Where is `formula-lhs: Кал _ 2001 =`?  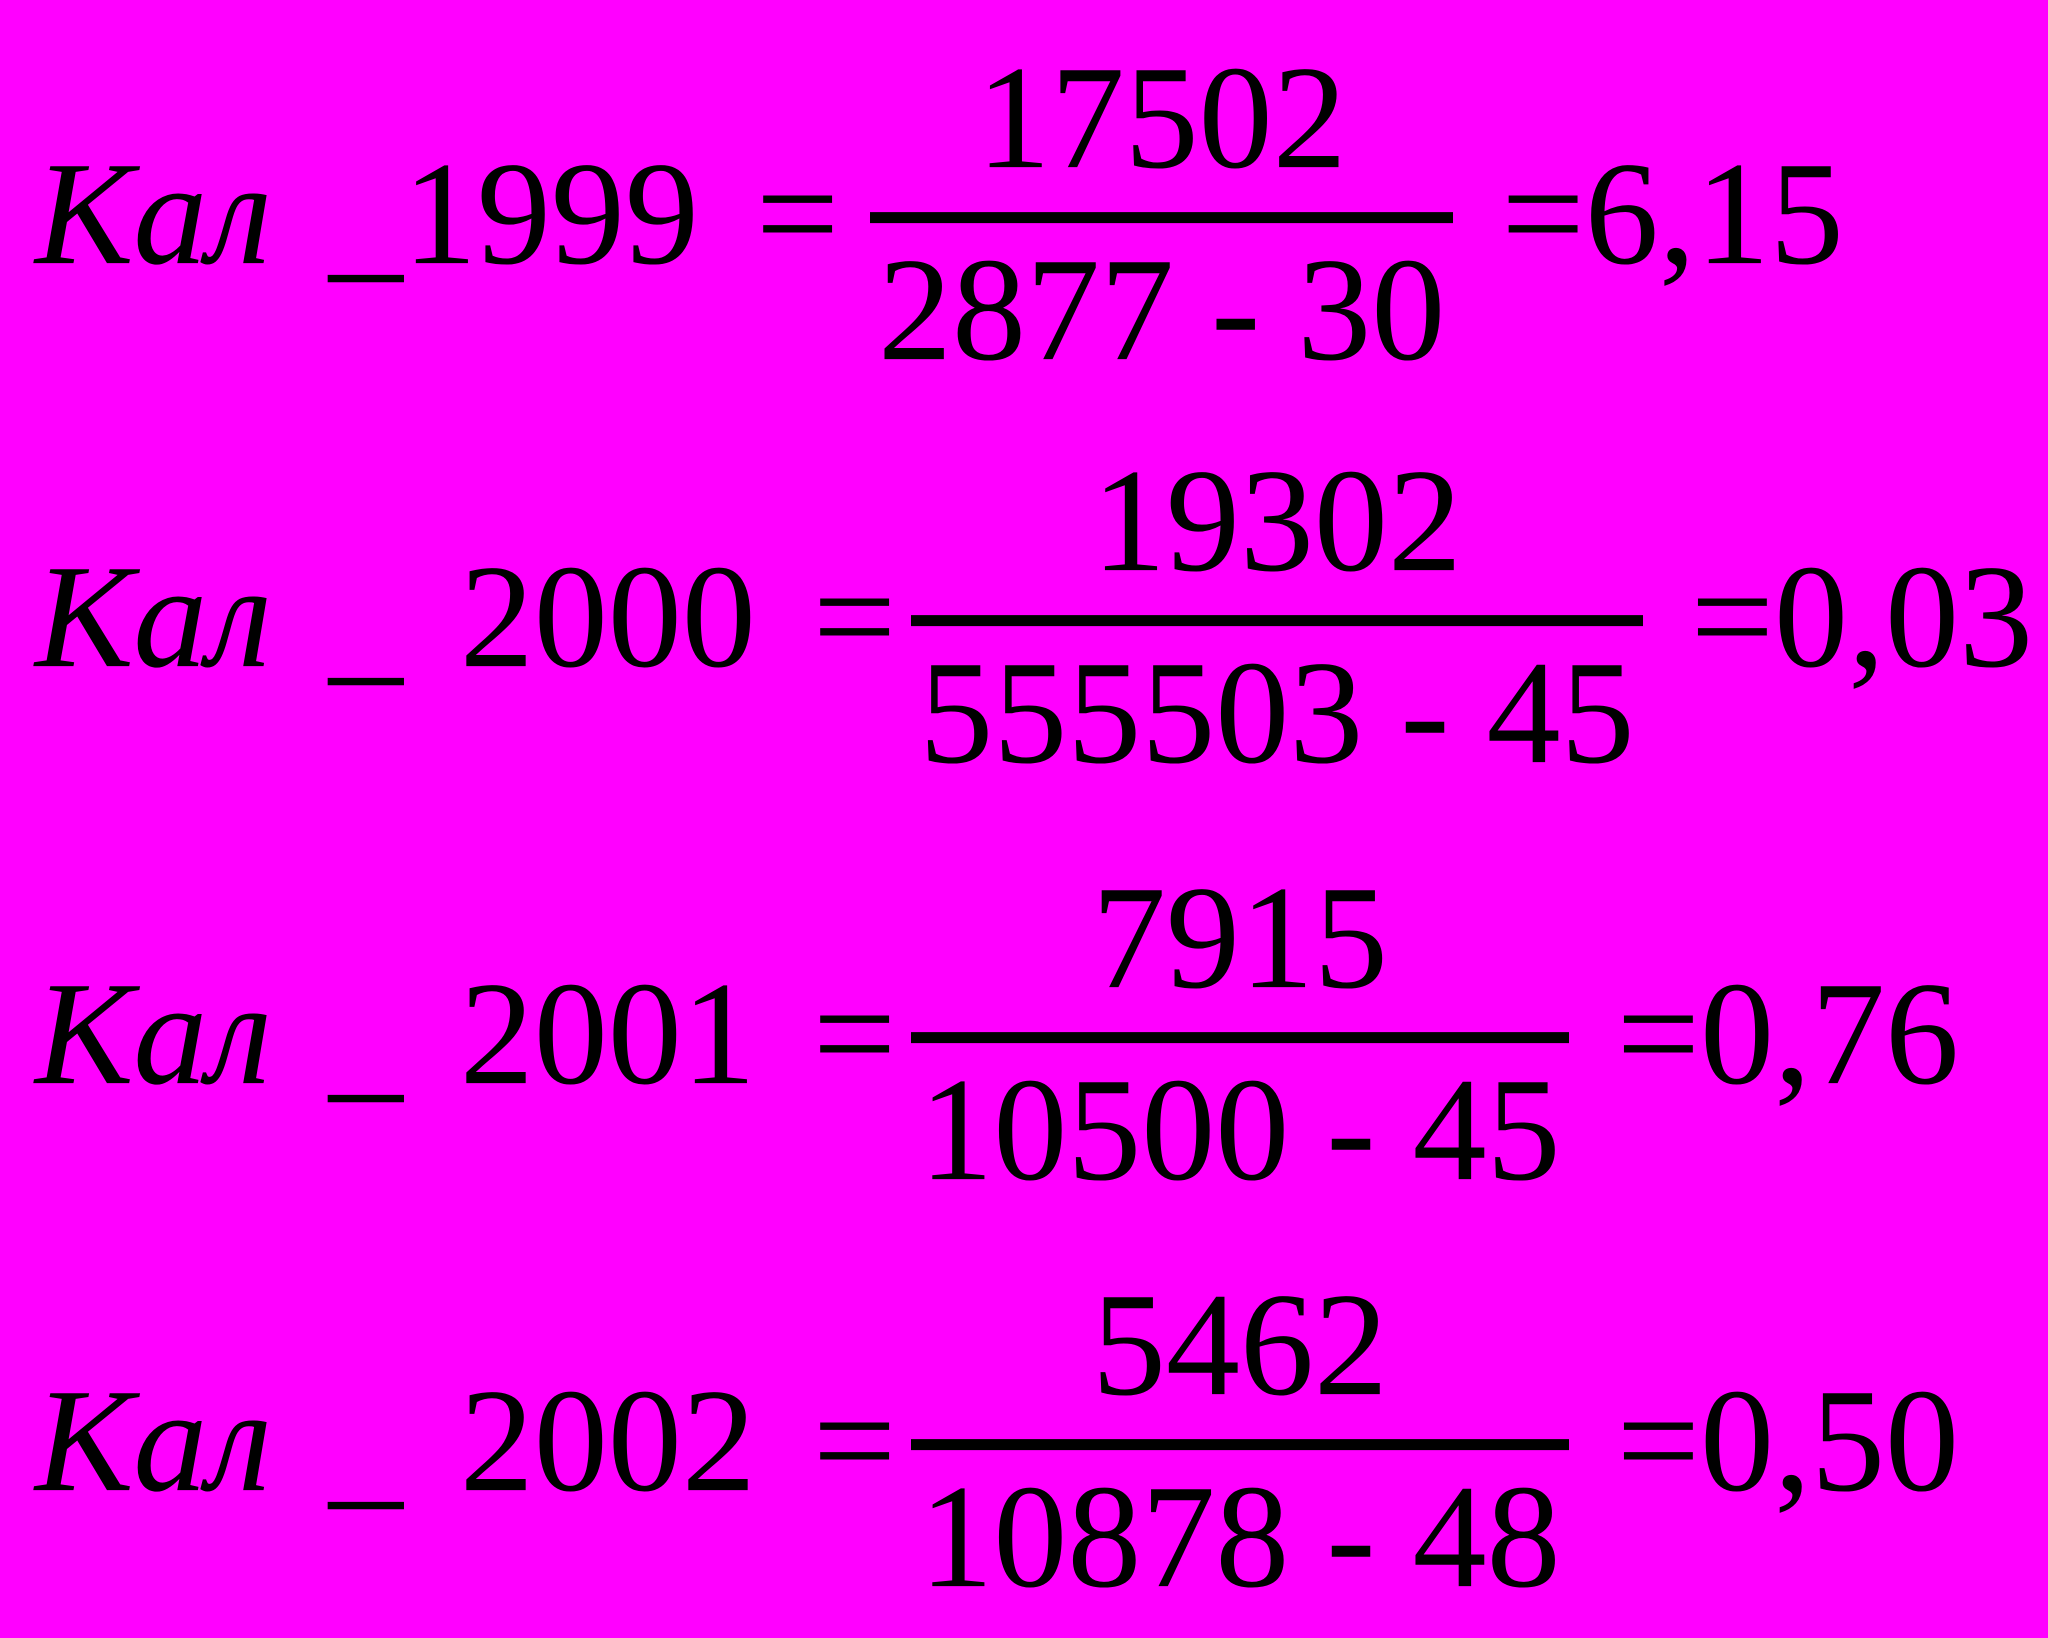
formula-lhs: Кал _ 2001 = is located at coordinates (465, 1034).